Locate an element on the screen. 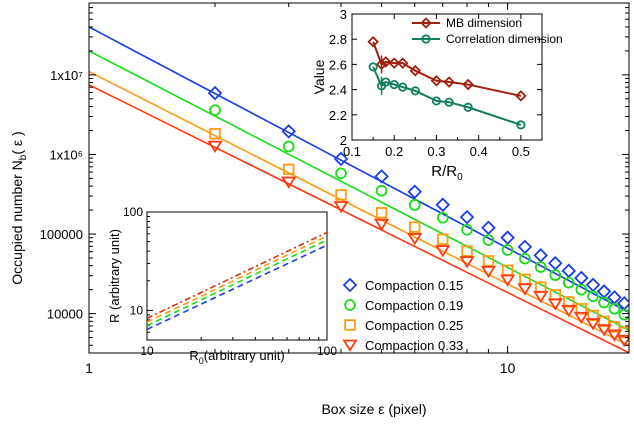 The width and height of the screenshot is (634, 431). inset-tr-x-tick-label: 0.4 is located at coordinates (479, 151).